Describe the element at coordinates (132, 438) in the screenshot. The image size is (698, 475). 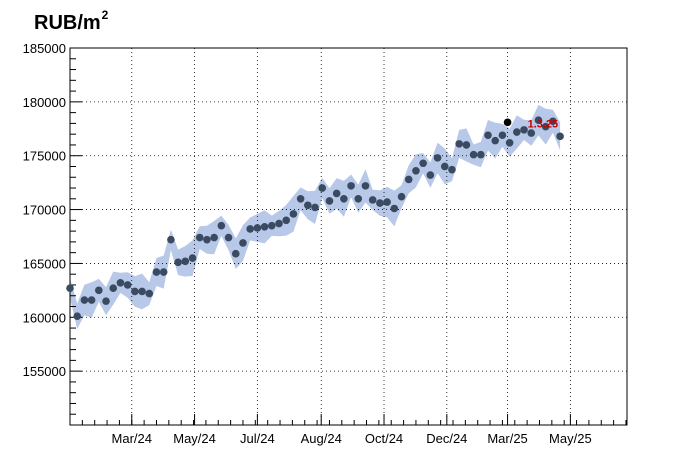
I see `x-tick-label: Mar/24` at that location.